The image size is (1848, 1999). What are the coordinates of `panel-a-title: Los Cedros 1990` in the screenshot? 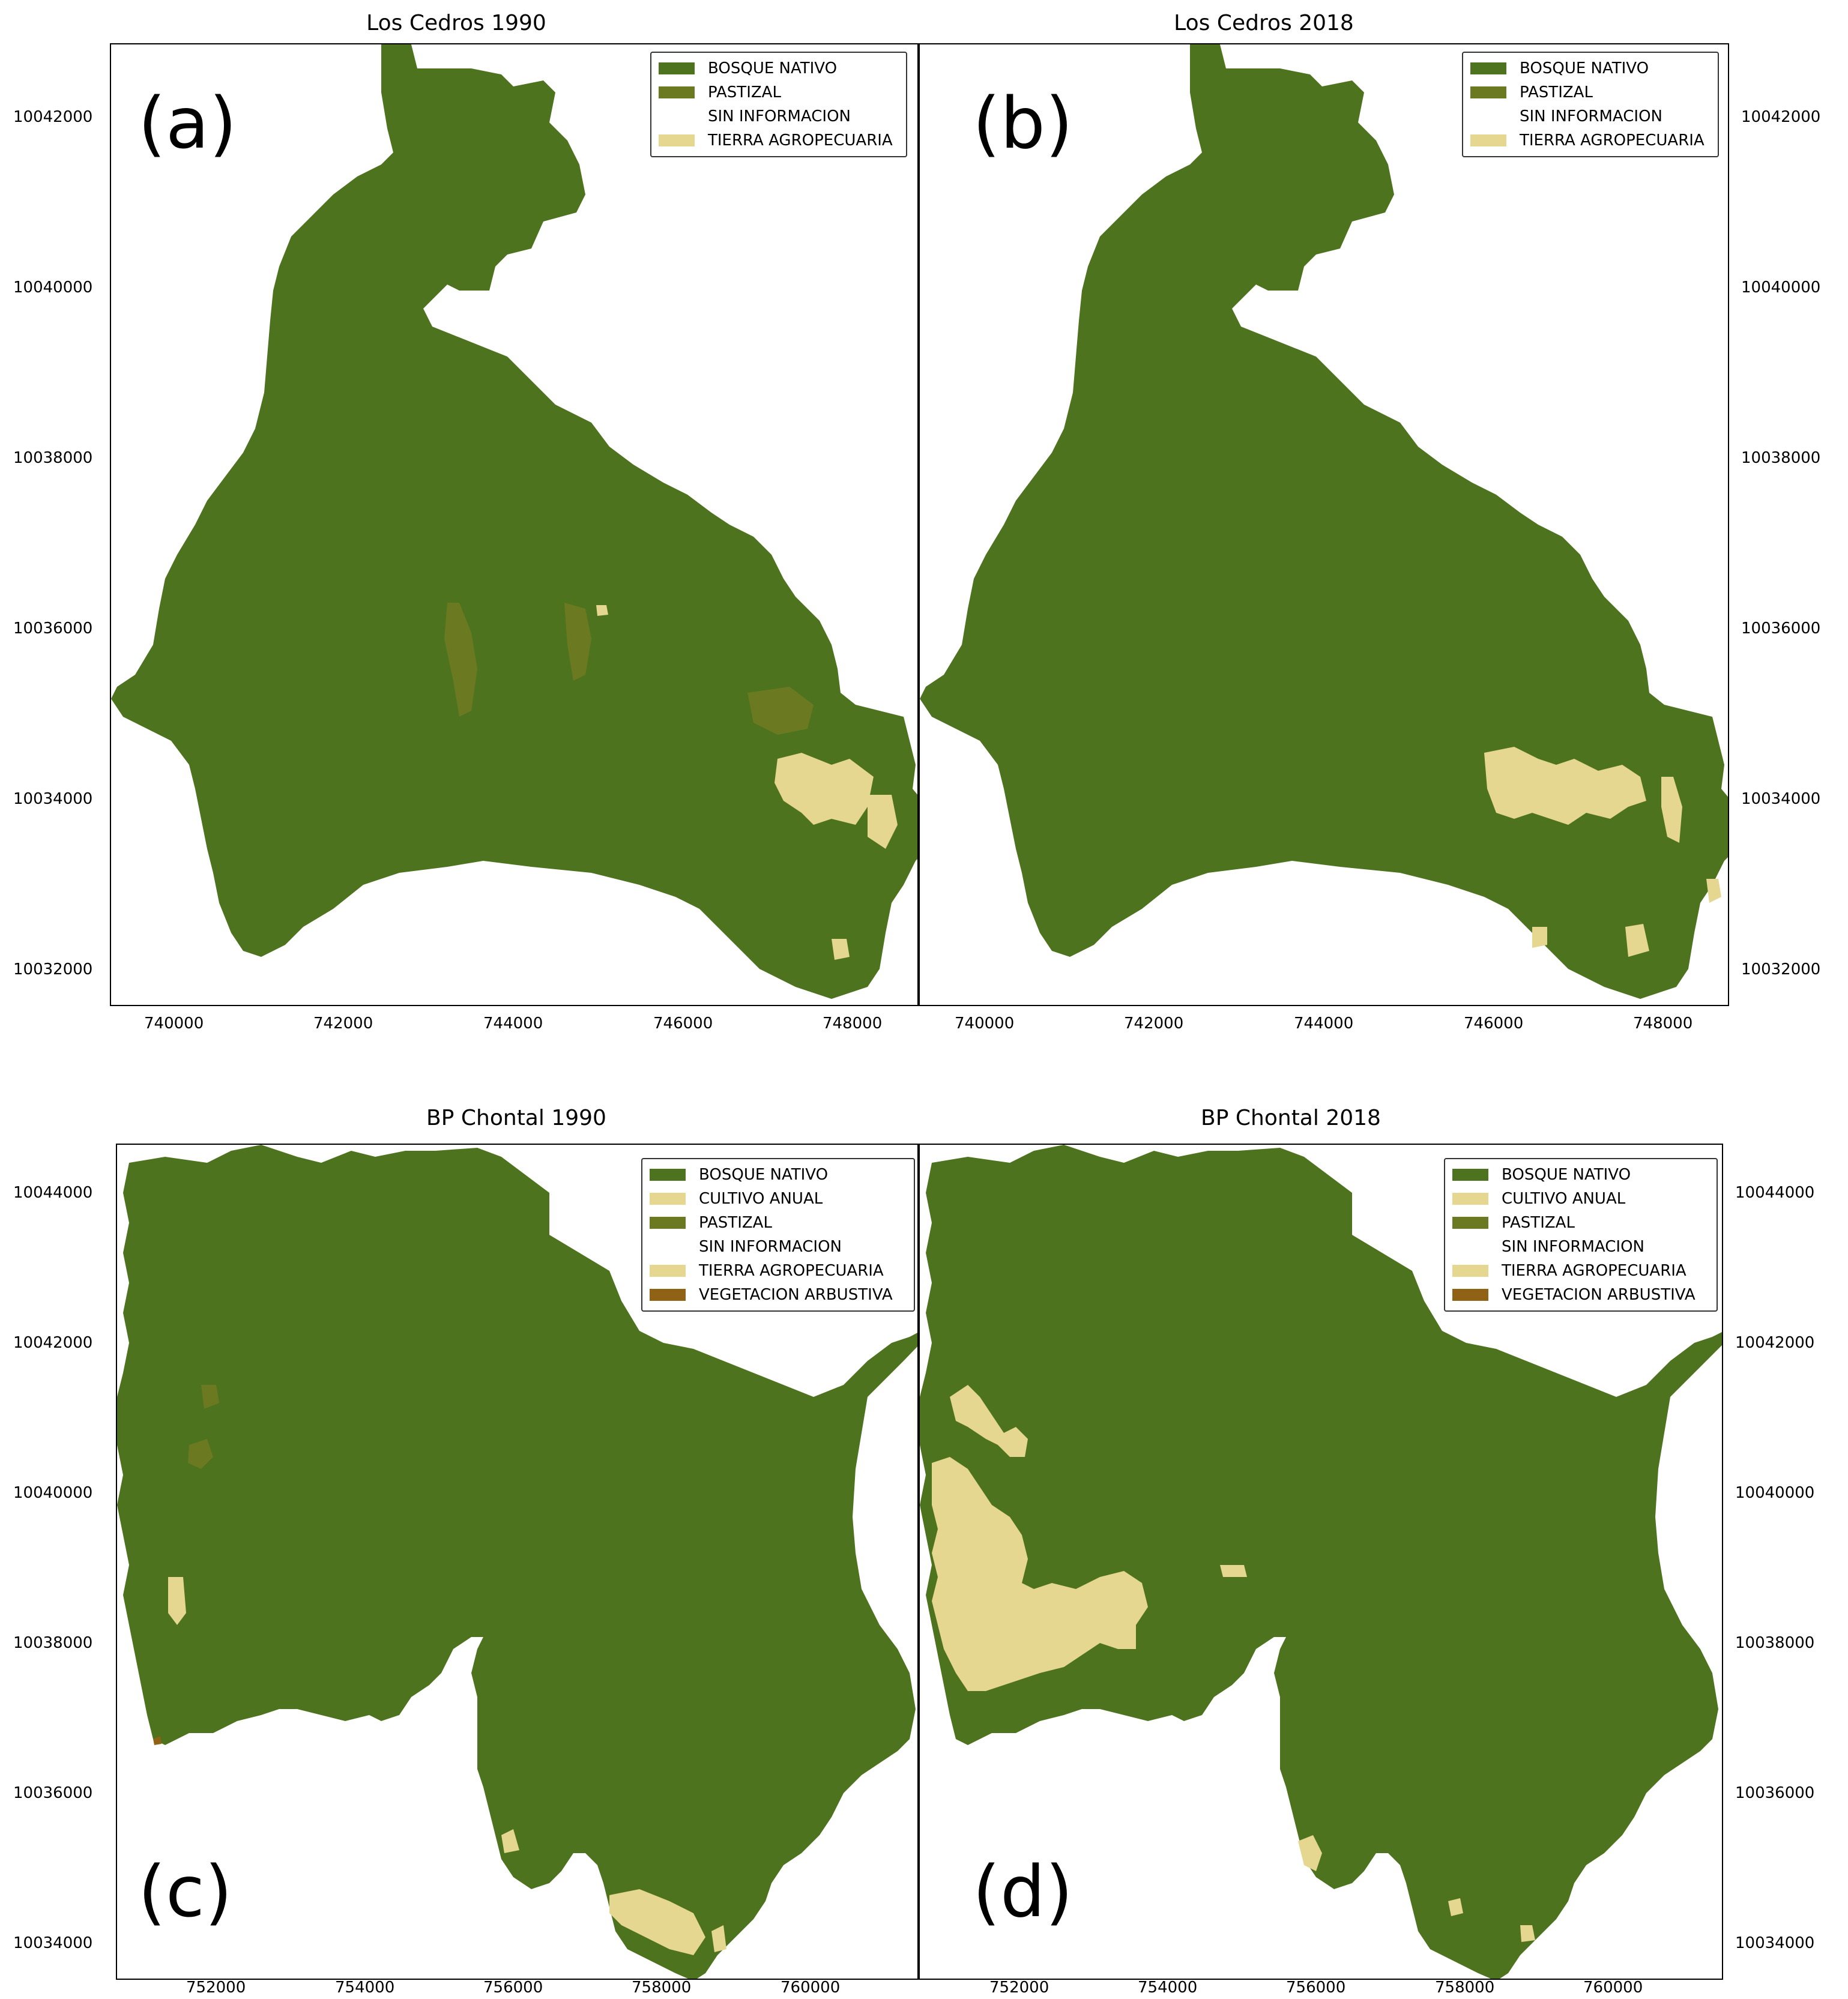 It's located at (456, 23).